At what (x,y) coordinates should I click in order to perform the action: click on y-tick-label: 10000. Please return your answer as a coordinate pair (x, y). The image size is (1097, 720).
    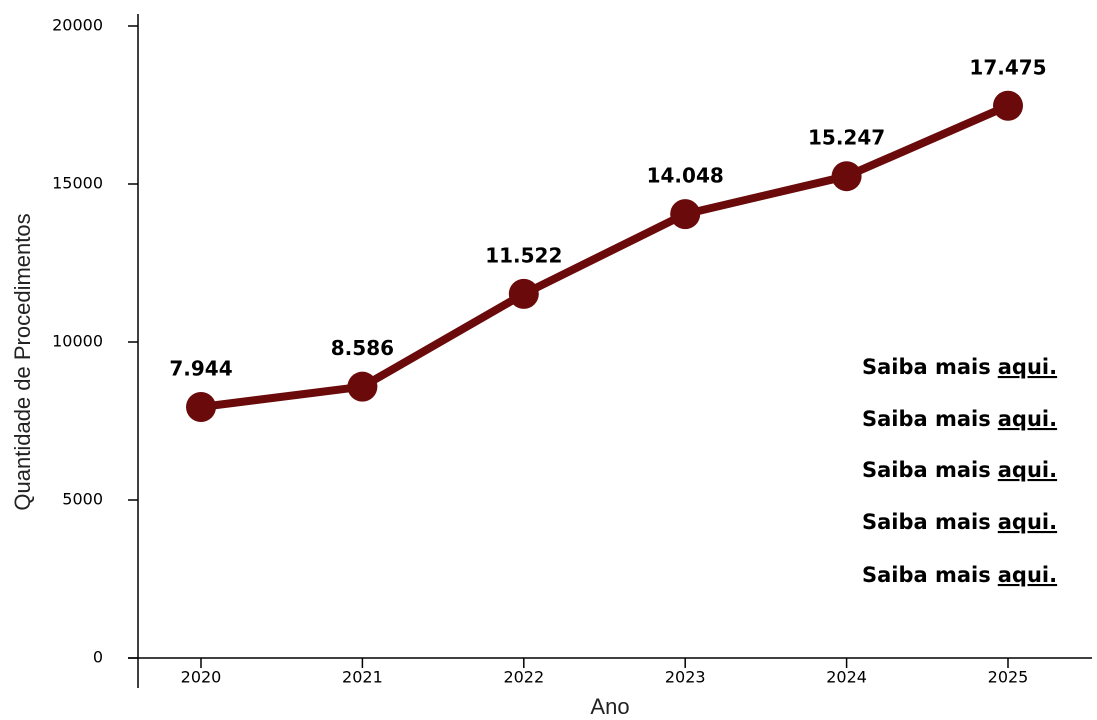
    Looking at the image, I should click on (77, 341).